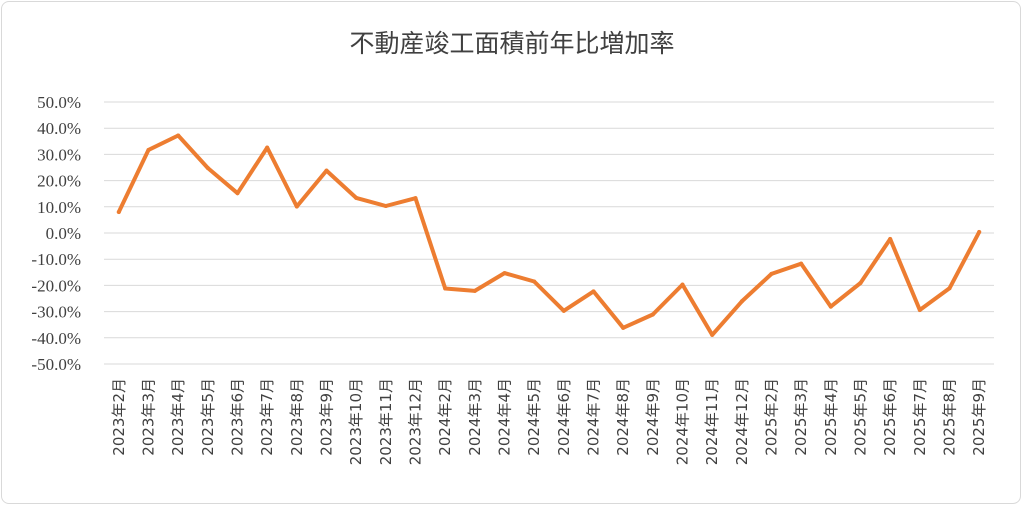 This screenshot has width=1024, height=507. Describe the element at coordinates (59, 154) in the screenshot. I see `y-tick-label: 30.0%` at that location.